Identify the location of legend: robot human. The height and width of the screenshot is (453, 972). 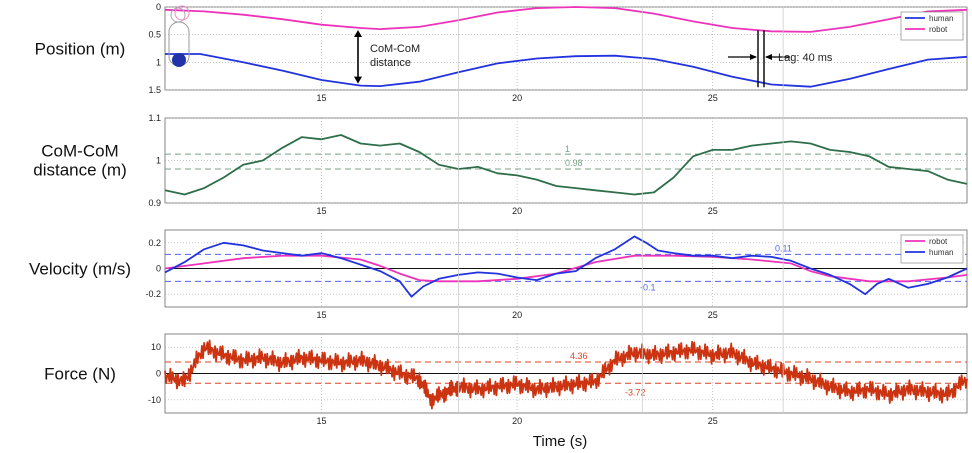
(932, 249).